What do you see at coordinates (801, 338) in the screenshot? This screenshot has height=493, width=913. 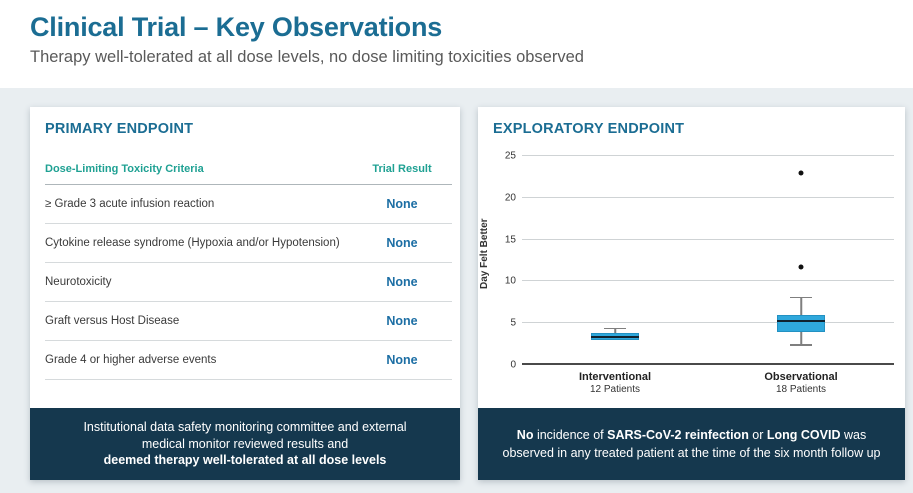 I see `lower-whisker` at bounding box center [801, 338].